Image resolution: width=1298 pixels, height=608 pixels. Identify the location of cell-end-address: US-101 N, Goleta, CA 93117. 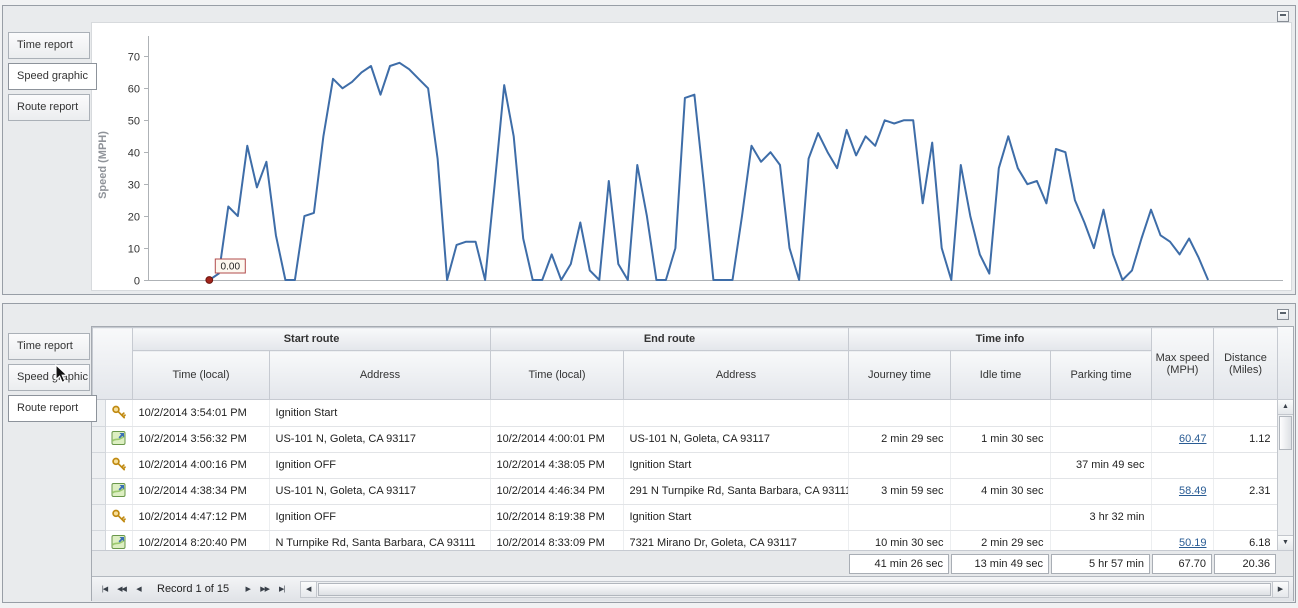
(736, 439).